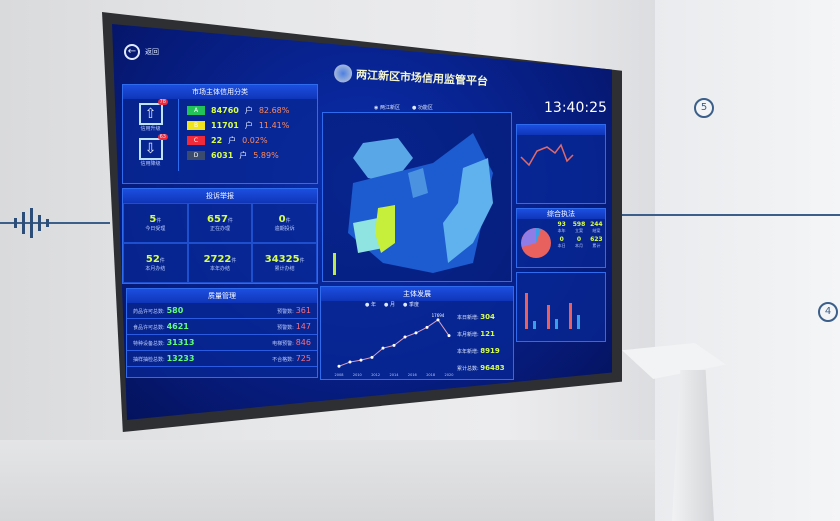 The image size is (840, 521). Describe the element at coordinates (449, 375) in the screenshot. I see `x-tick-label: 2020` at that location.